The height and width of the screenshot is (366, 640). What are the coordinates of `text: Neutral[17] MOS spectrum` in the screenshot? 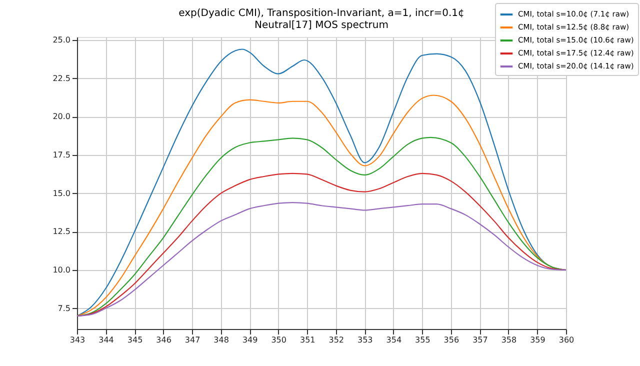 It's located at (321, 26).